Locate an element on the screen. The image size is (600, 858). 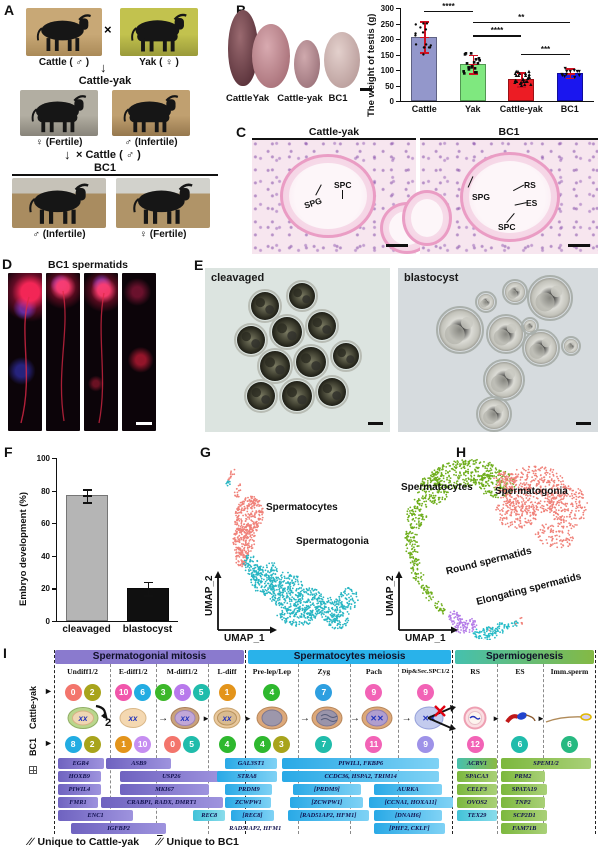
x-category-label: BC1 is located at coordinates (569, 109).